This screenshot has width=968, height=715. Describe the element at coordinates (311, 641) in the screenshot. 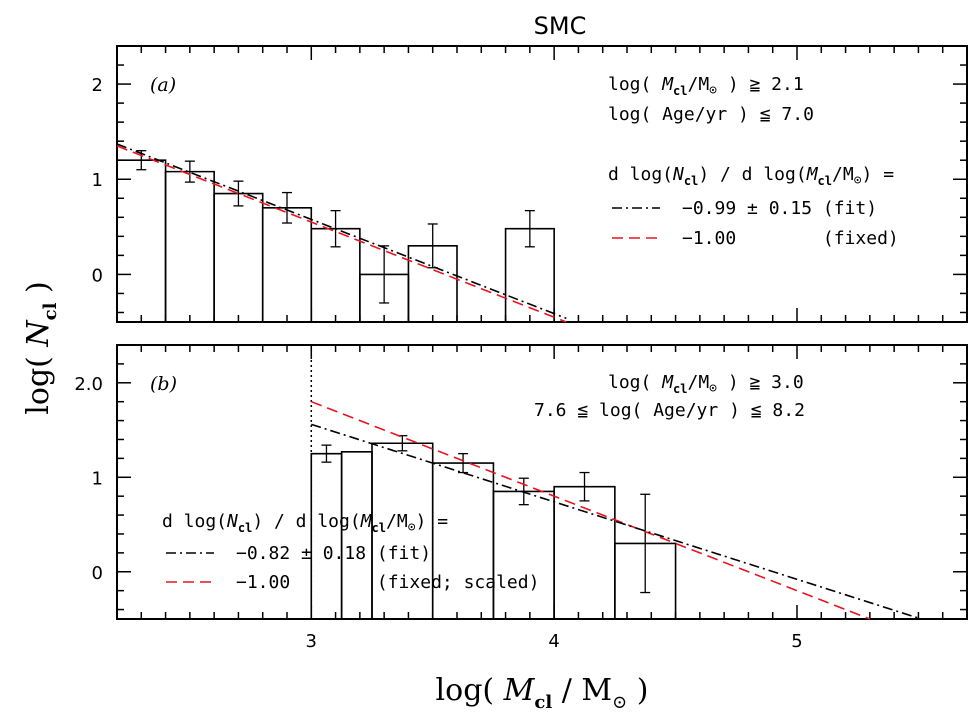

I see `panel-b-xtick-label: 3` at that location.